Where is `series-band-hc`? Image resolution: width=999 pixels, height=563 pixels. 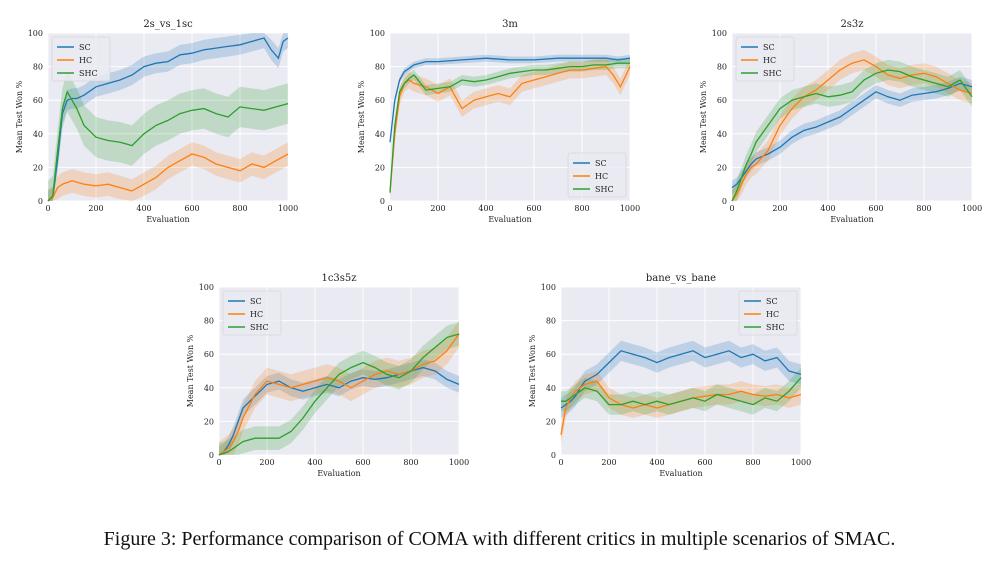
series-band-hc is located at coordinates (168, 171).